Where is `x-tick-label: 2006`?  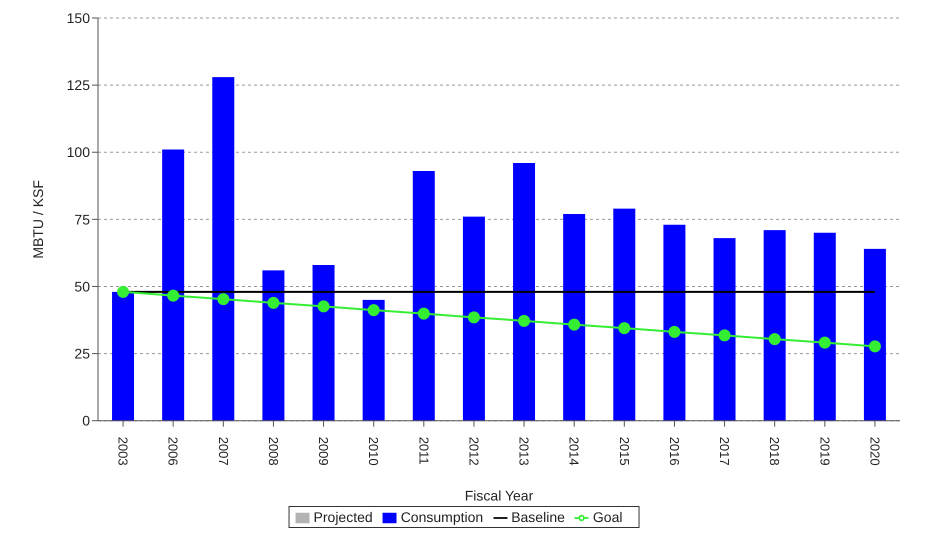
x-tick-label: 2006 is located at coordinates (173, 451).